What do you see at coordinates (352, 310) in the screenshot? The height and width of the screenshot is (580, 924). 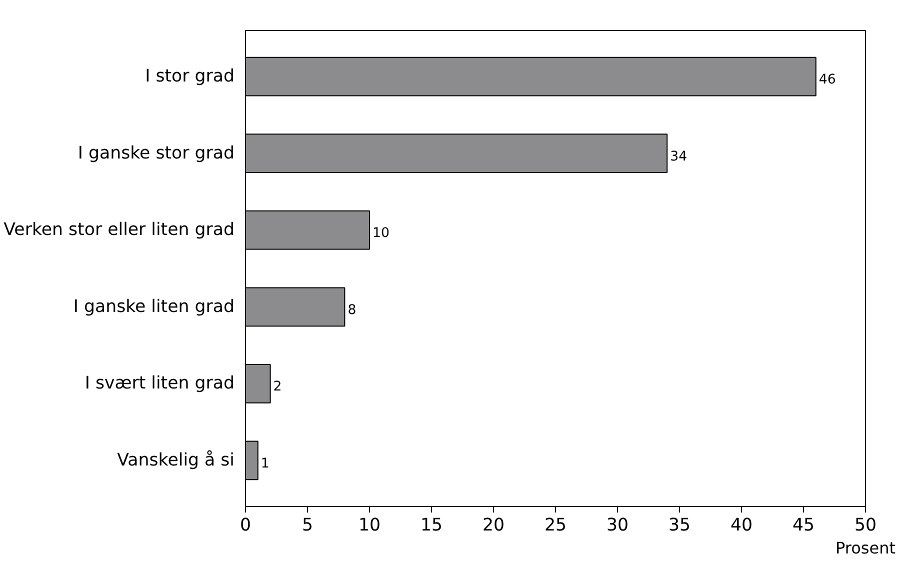 I see `data-label: 8` at bounding box center [352, 310].